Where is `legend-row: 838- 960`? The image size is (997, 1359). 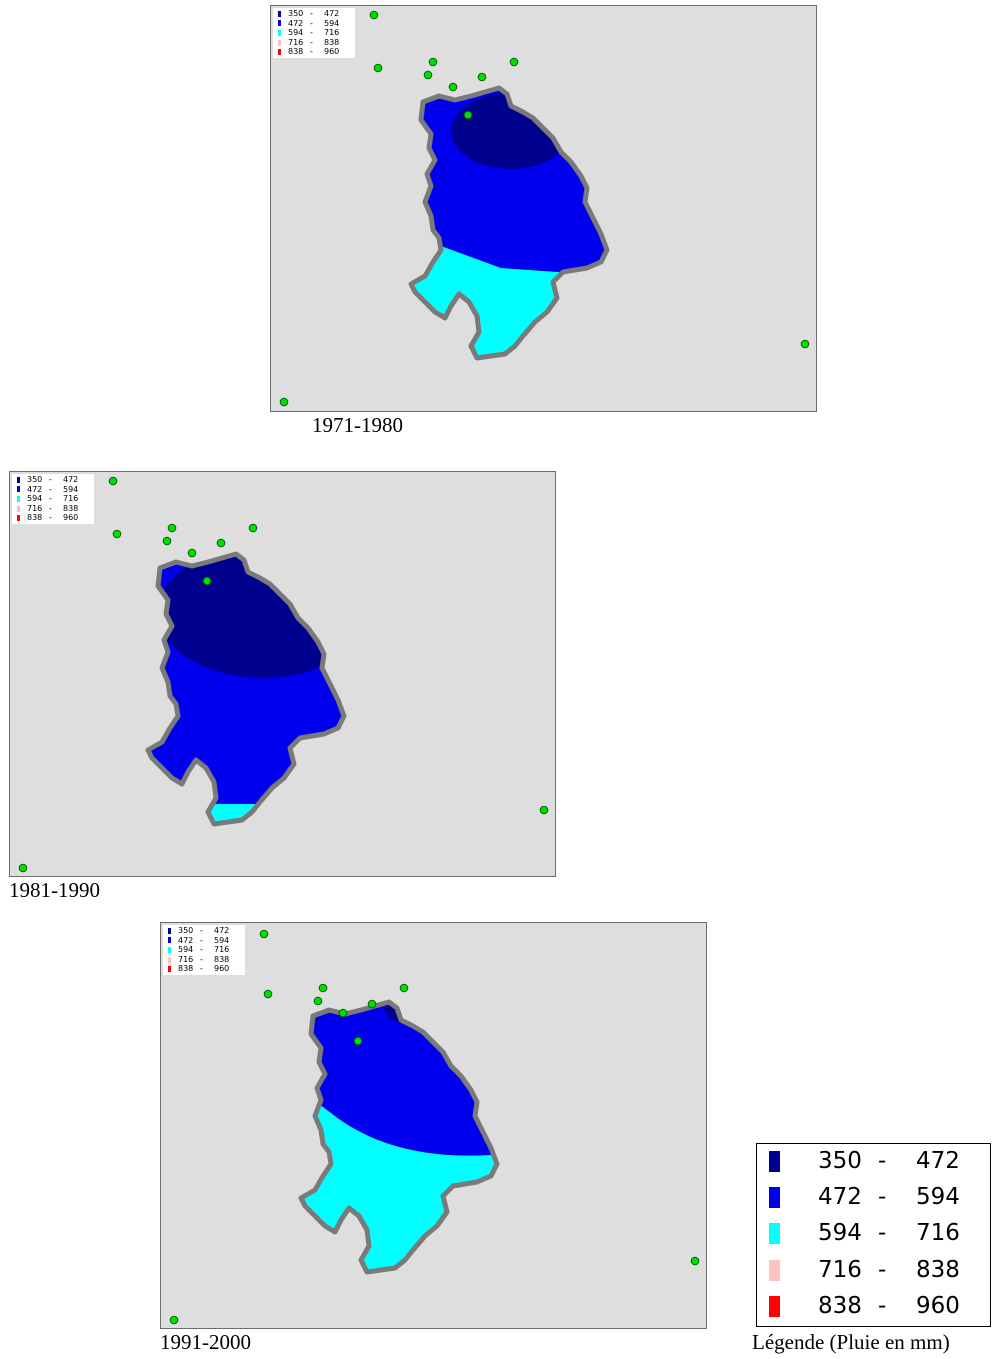 legend-row: 838- 960 is located at coordinates (873, 1306).